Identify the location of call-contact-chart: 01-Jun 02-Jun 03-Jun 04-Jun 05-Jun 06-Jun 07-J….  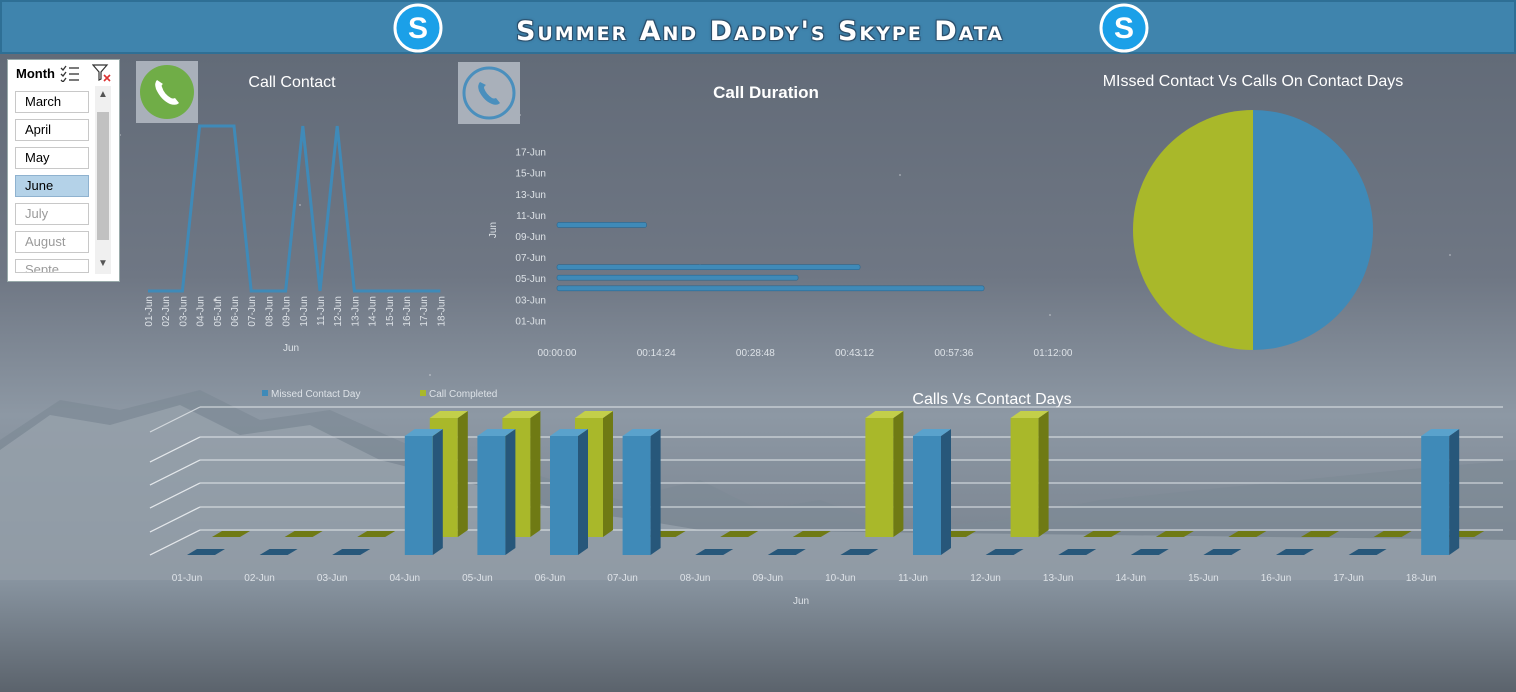
(295, 239).